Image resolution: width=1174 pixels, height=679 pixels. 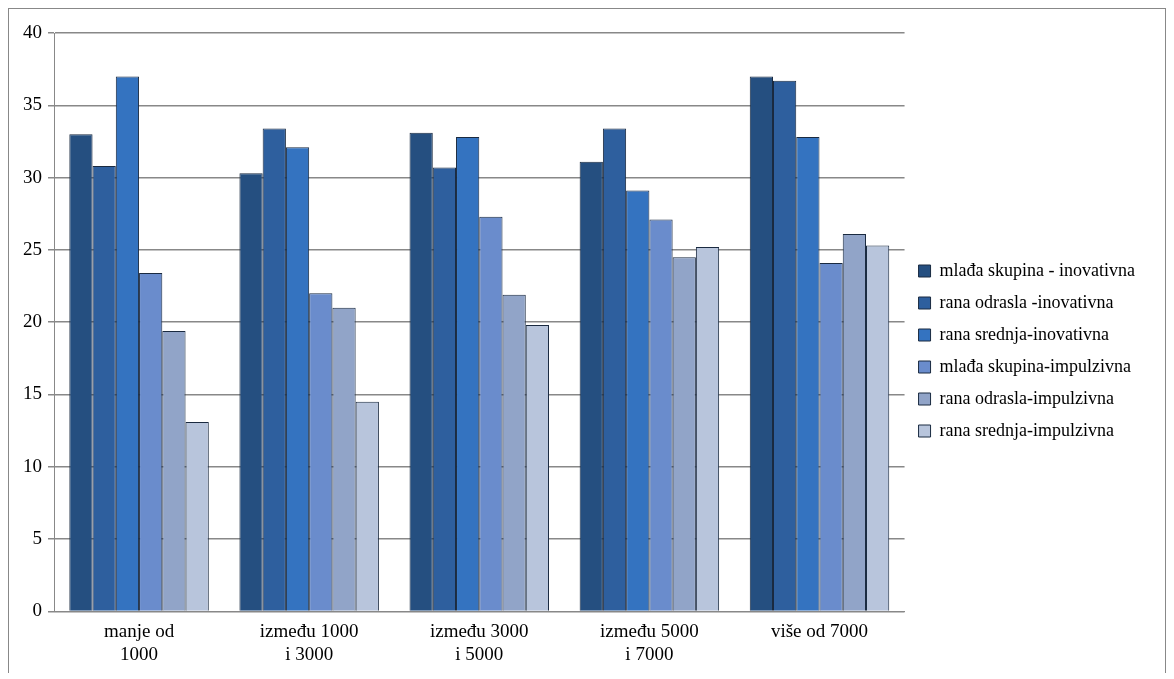 What do you see at coordinates (309, 641) in the screenshot?
I see `x-tick-label: između 1000 i 3000` at bounding box center [309, 641].